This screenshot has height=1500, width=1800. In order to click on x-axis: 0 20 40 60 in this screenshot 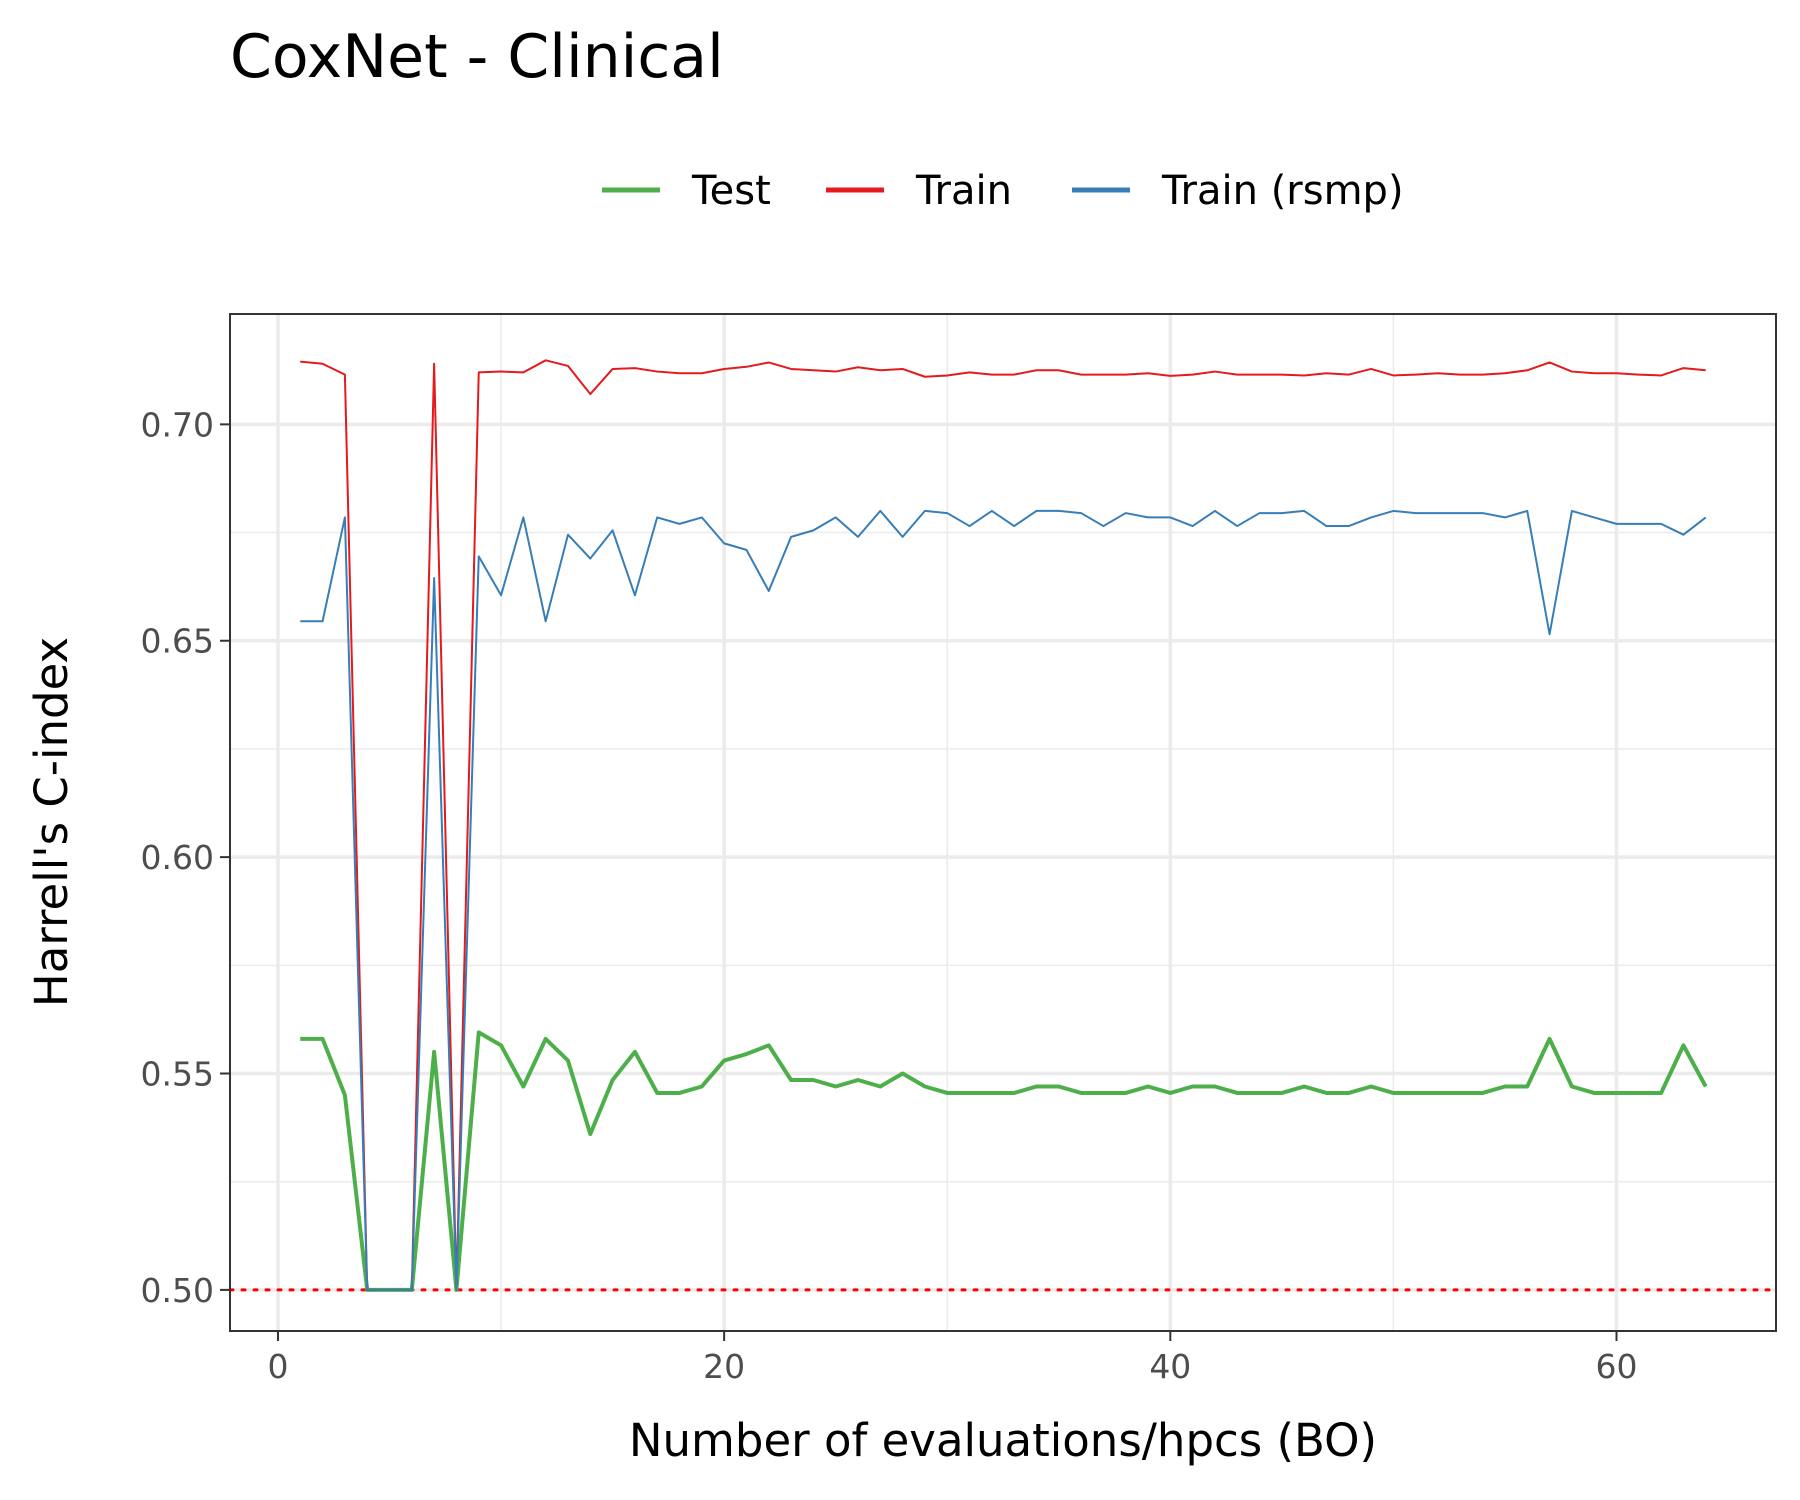, I will do `click(952, 1358)`.